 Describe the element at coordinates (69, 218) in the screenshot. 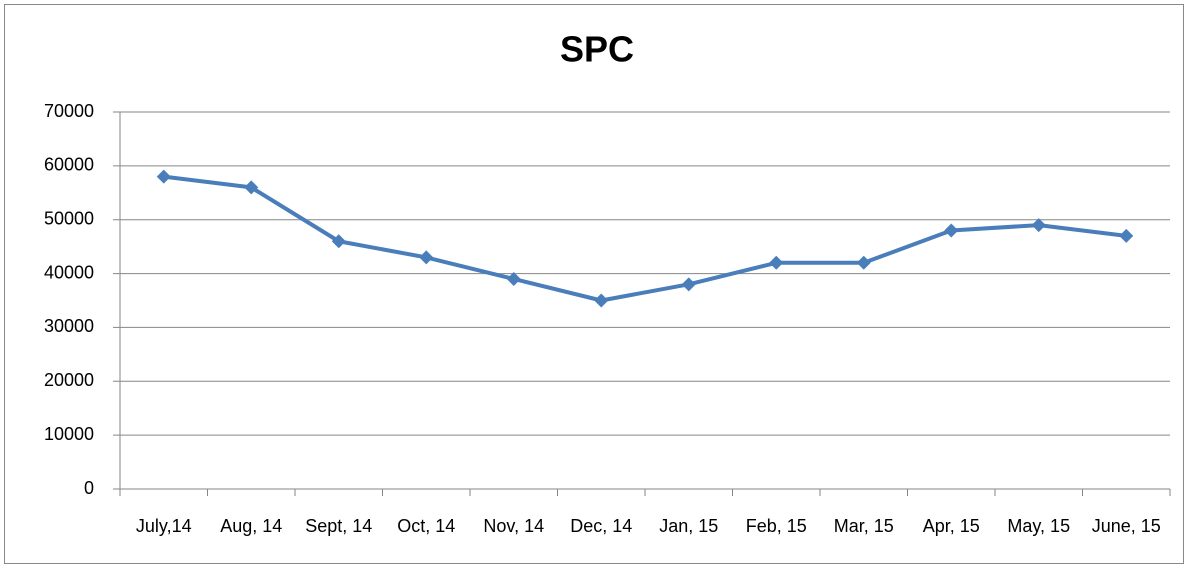

I see `y-tick-label: 50000` at that location.